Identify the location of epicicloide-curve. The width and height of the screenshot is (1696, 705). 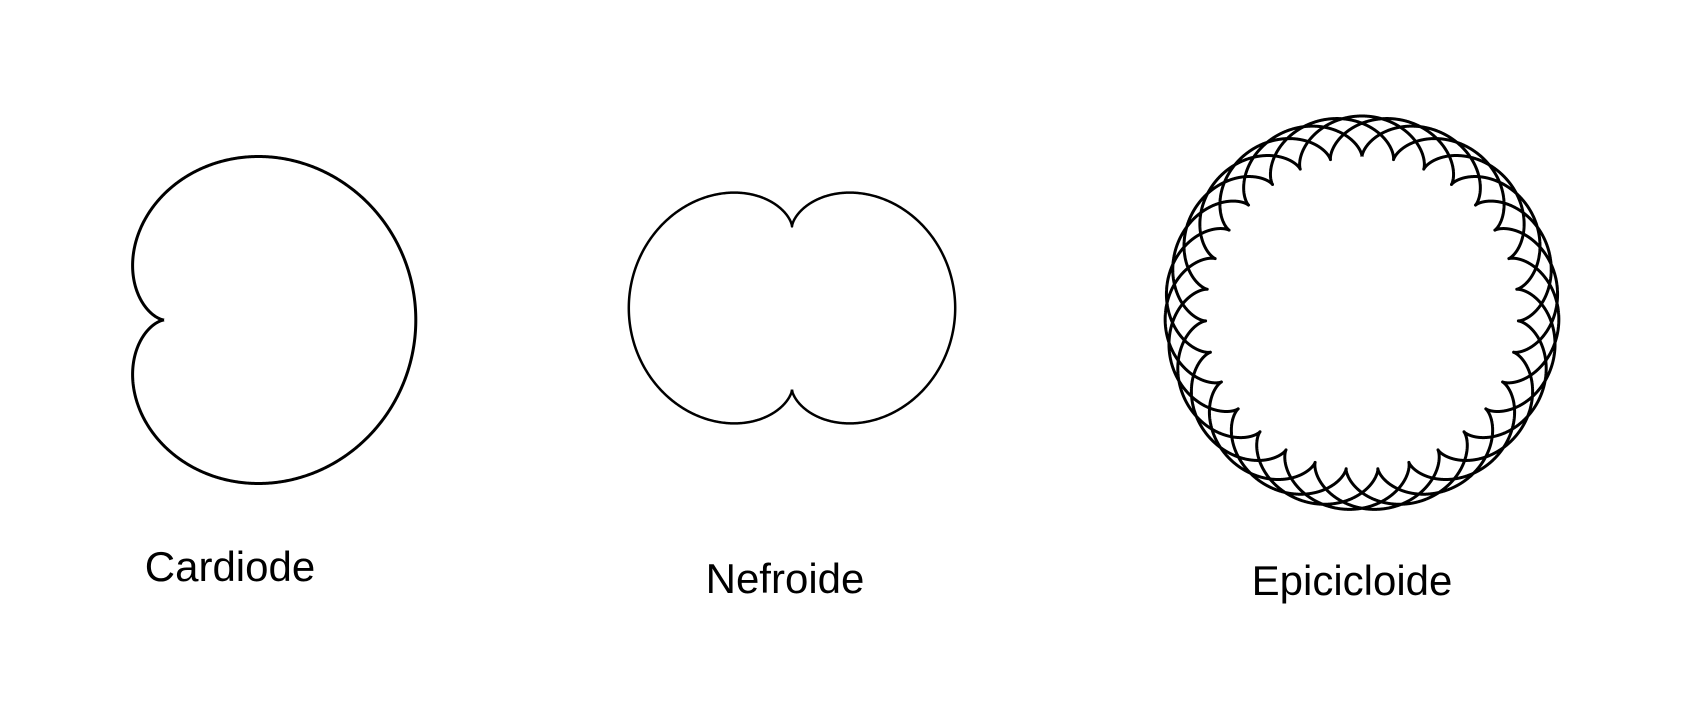
(1362, 312).